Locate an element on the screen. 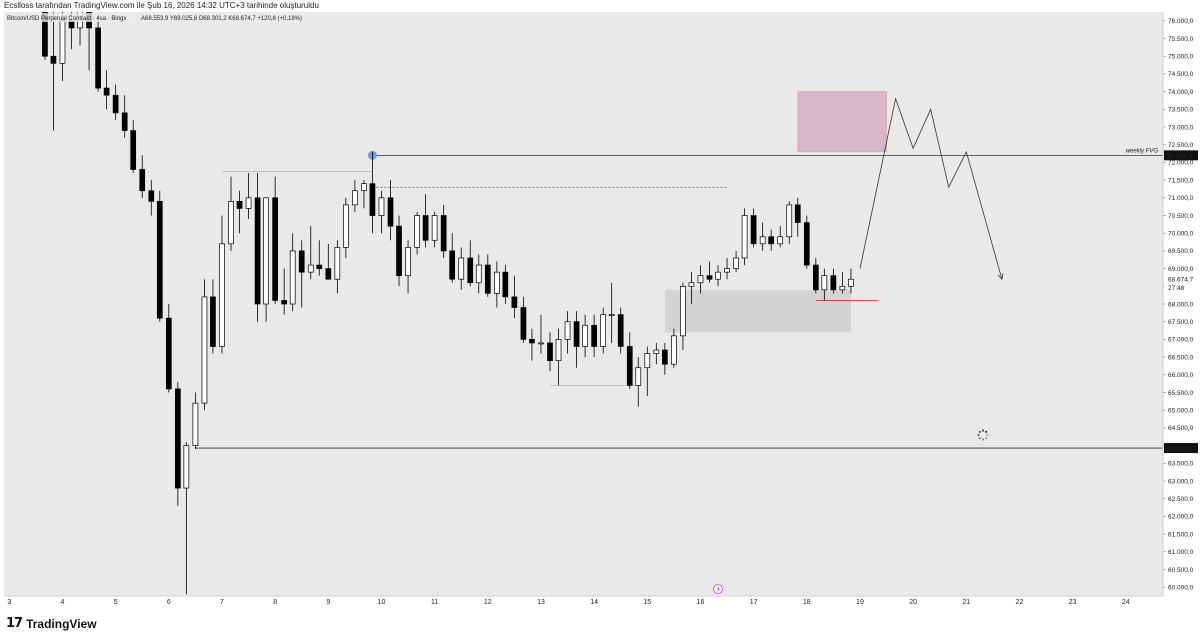 Image resolution: width=1200 pixels, height=638 pixels. price-tick-label: 62.500,0 is located at coordinates (1181, 499).